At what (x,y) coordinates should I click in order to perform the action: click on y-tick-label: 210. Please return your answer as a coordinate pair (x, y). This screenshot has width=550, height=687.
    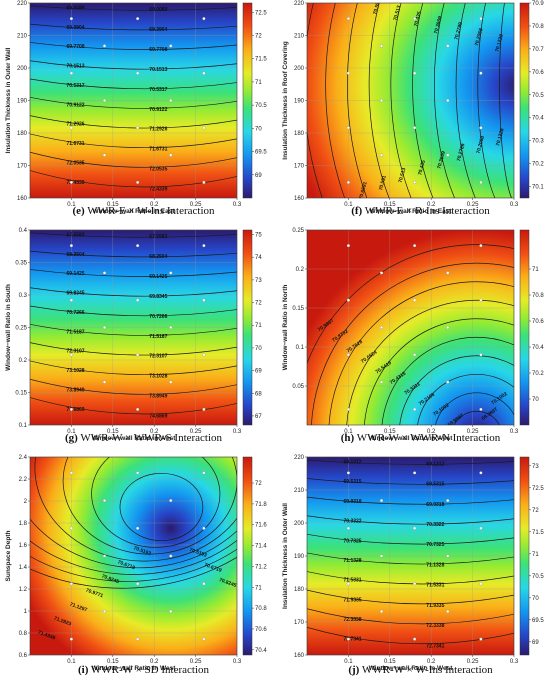
    Looking at the image, I should click on (299, 491).